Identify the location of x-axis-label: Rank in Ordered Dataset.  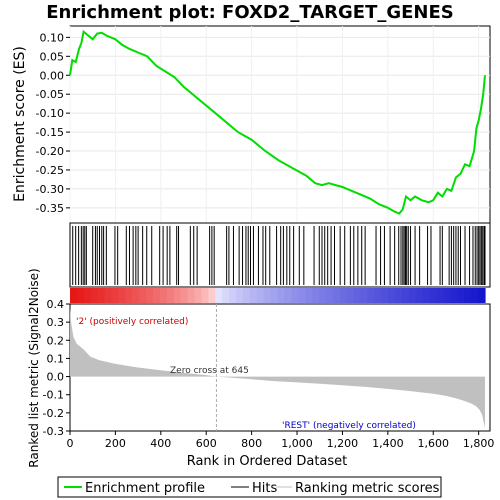
(267, 461).